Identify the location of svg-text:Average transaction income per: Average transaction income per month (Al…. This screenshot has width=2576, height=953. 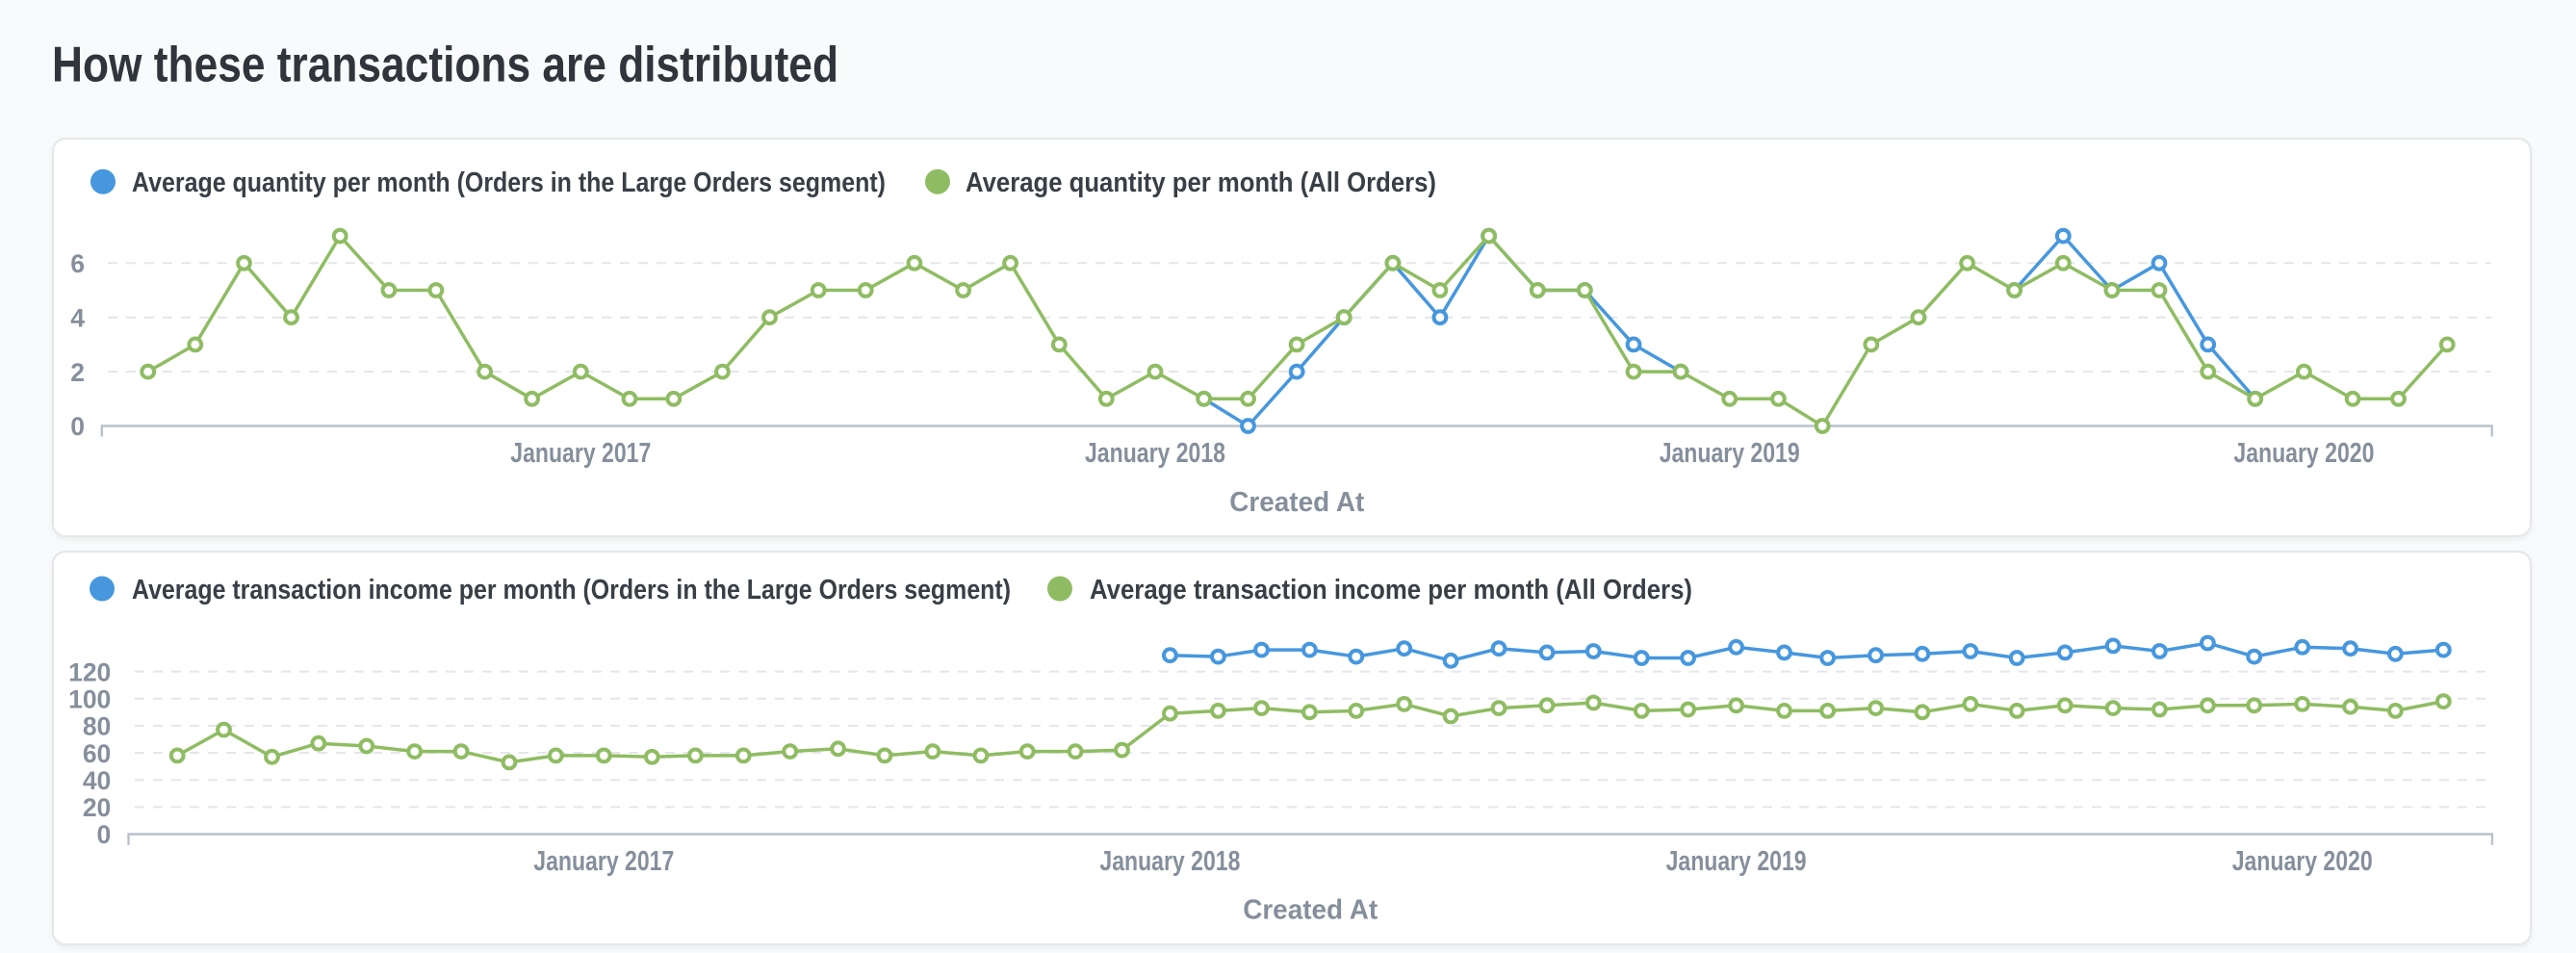
(1391, 590).